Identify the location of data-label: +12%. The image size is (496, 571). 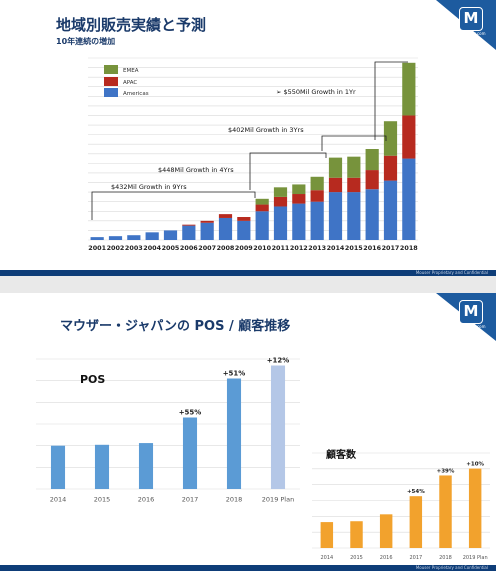
(278, 361).